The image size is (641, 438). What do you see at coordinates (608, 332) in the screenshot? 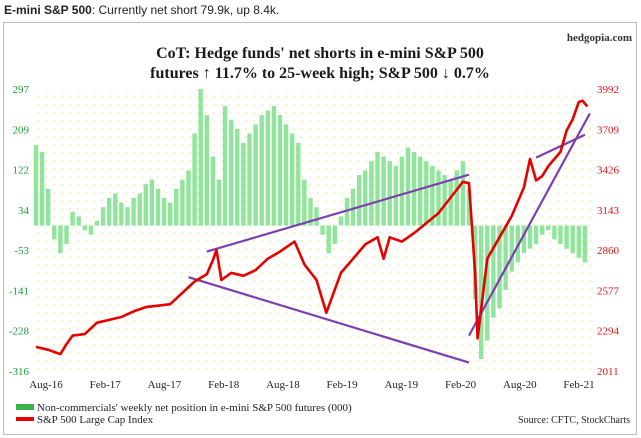
I see `y-right-tick-label: 2294` at bounding box center [608, 332].